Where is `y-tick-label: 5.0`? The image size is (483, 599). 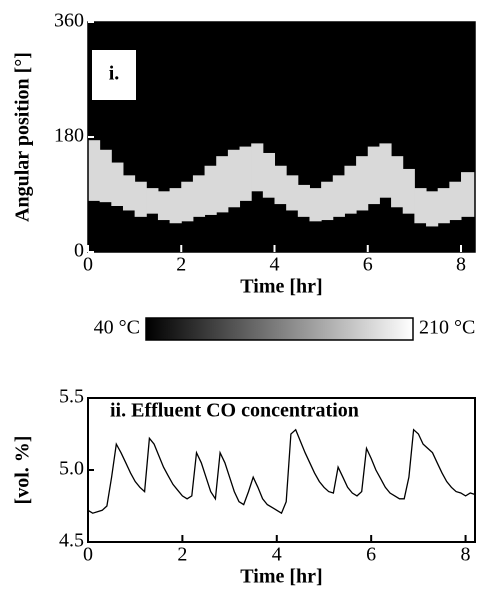
y-tick-label: 5.0 is located at coordinates (71, 469).